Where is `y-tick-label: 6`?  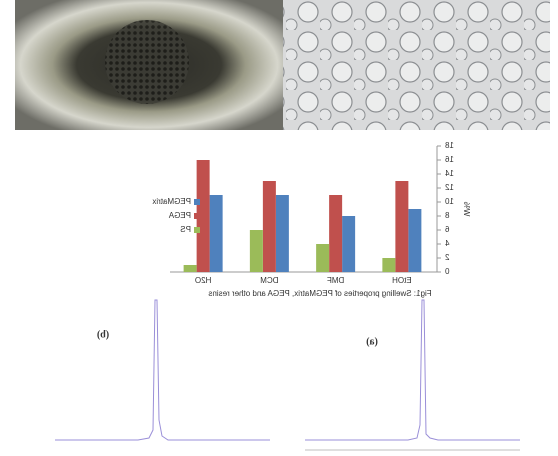 y-tick-label: 6 is located at coordinates (446, 229).